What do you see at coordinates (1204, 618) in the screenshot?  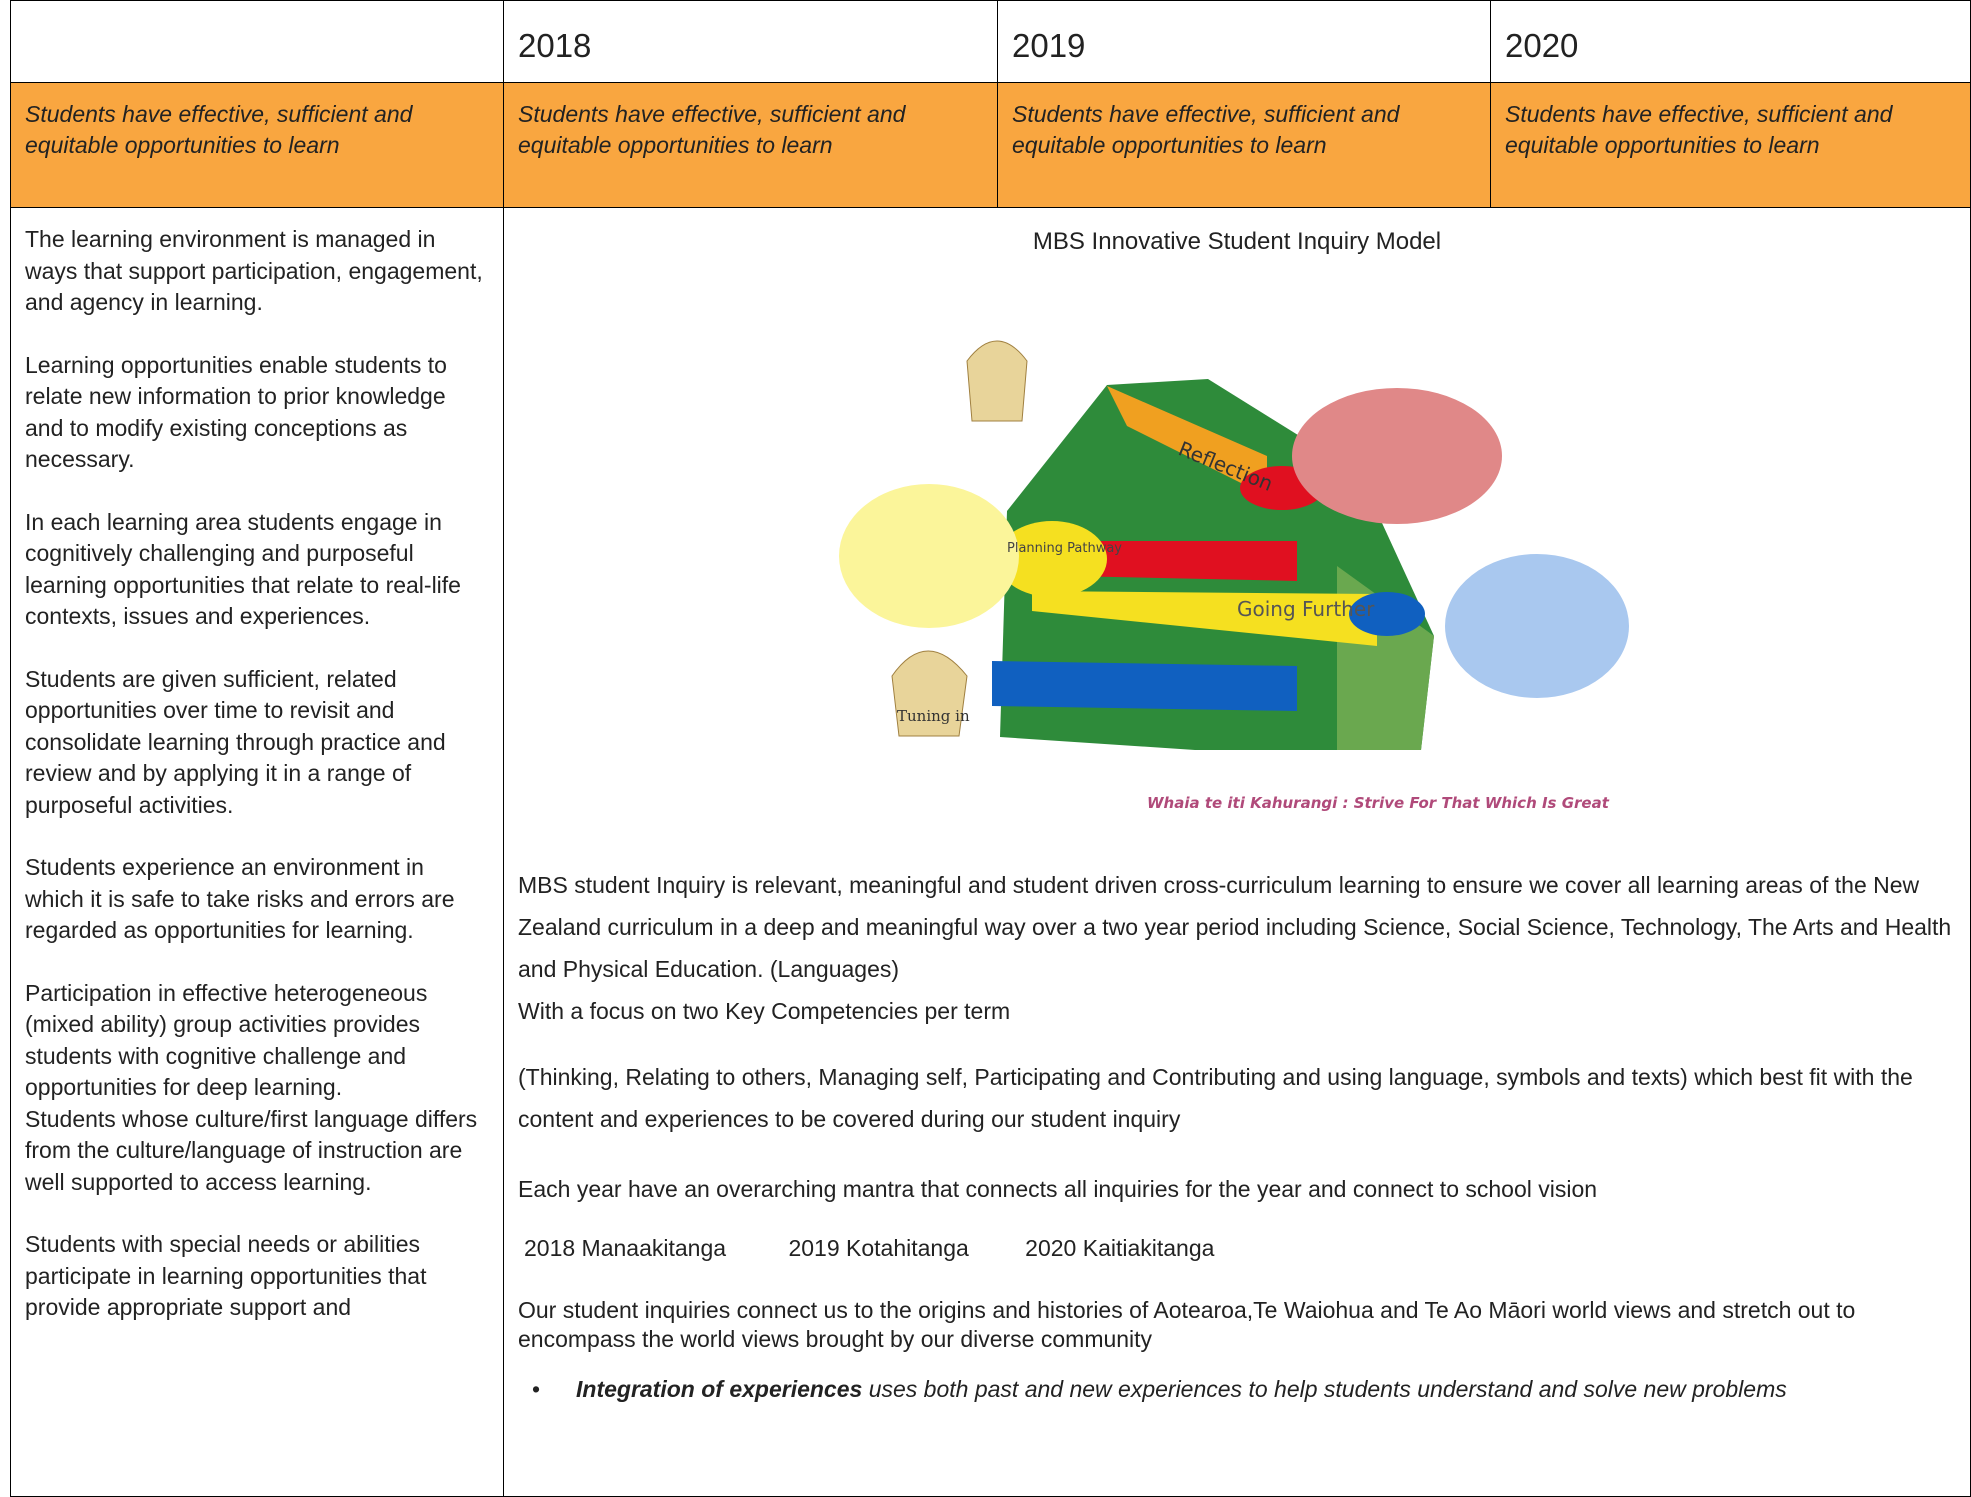 I see `yellow-band` at bounding box center [1204, 618].